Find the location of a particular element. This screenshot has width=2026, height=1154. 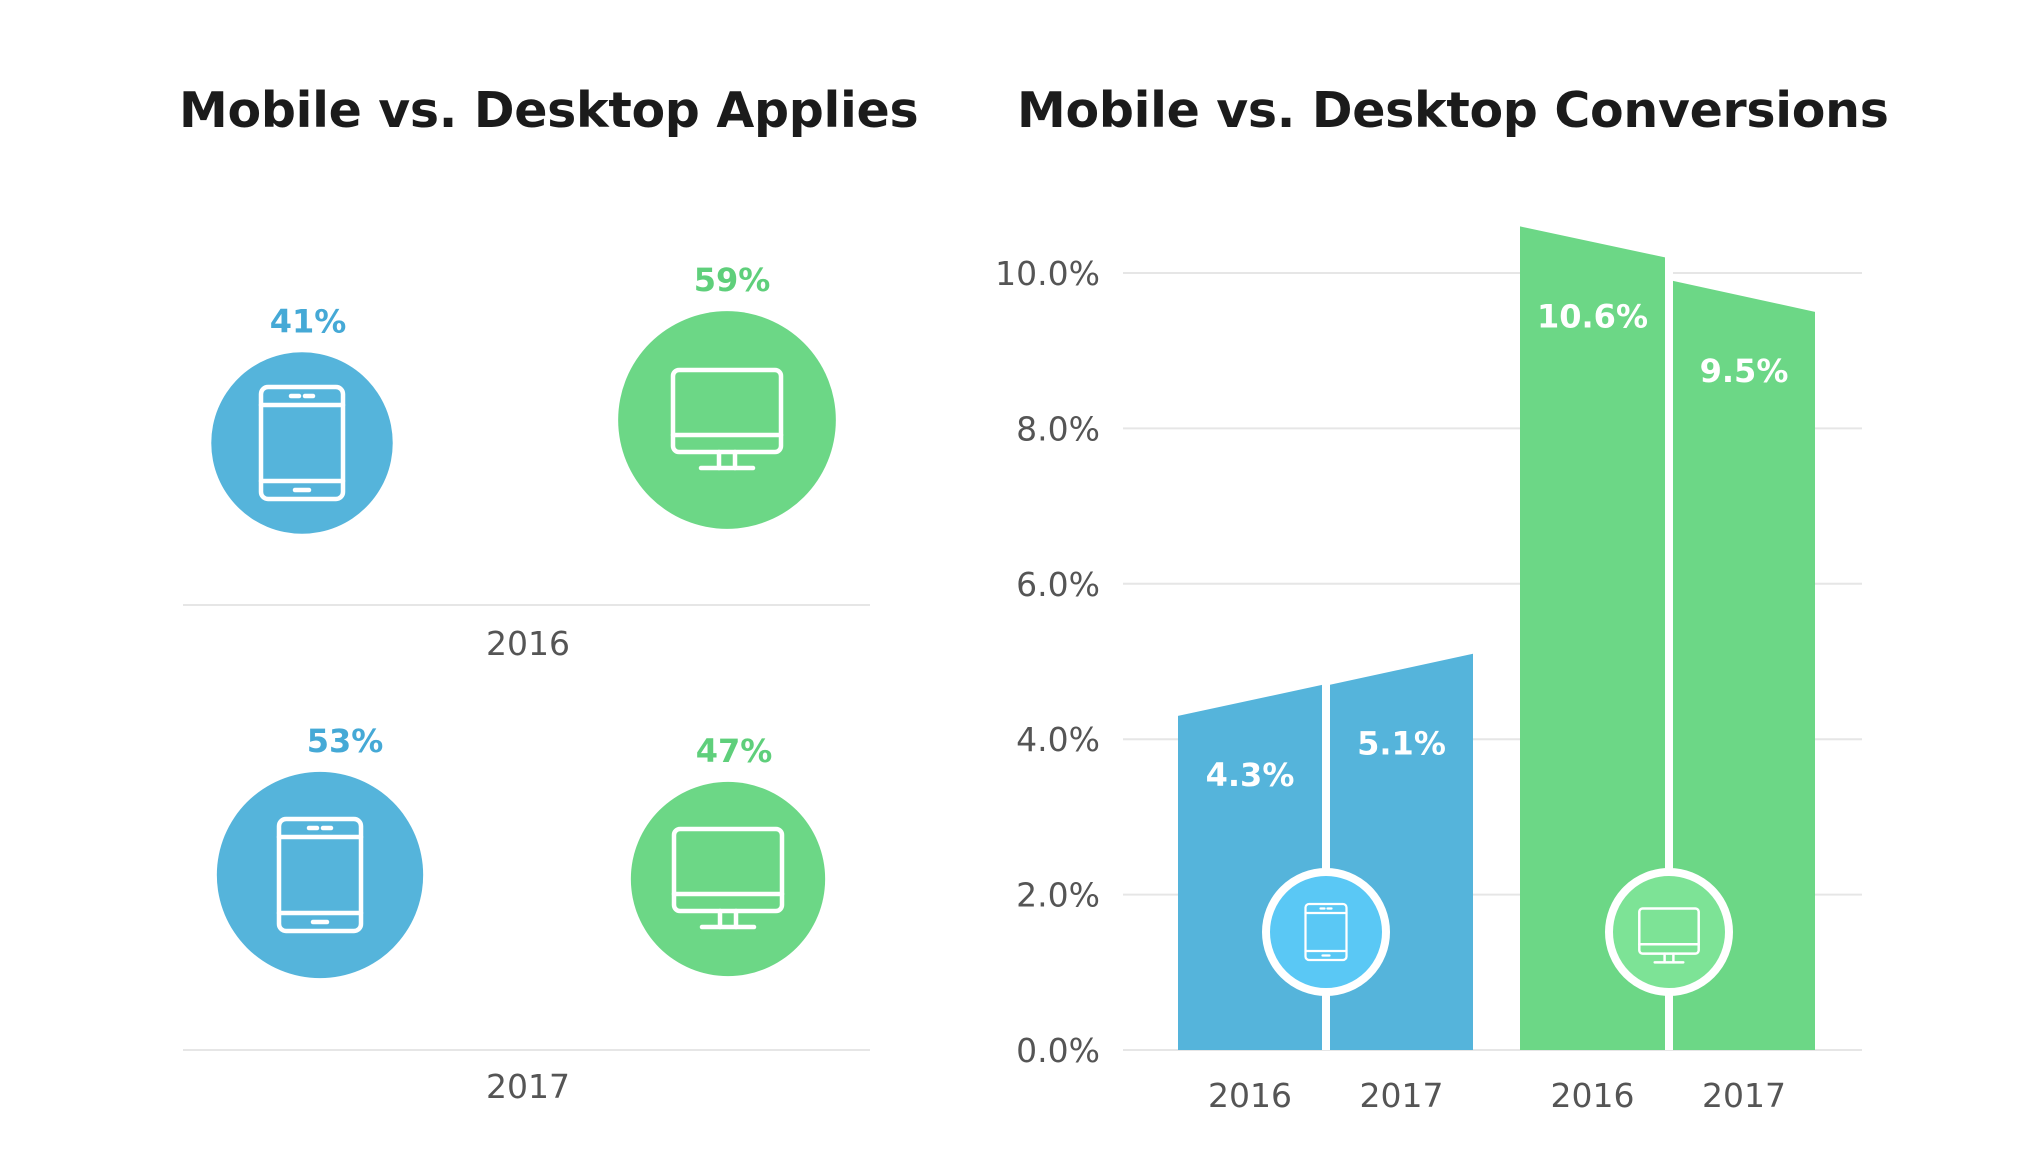

series-desktop: 10.6% 9.5% 2016 2017 is located at coordinates (1667, 670).